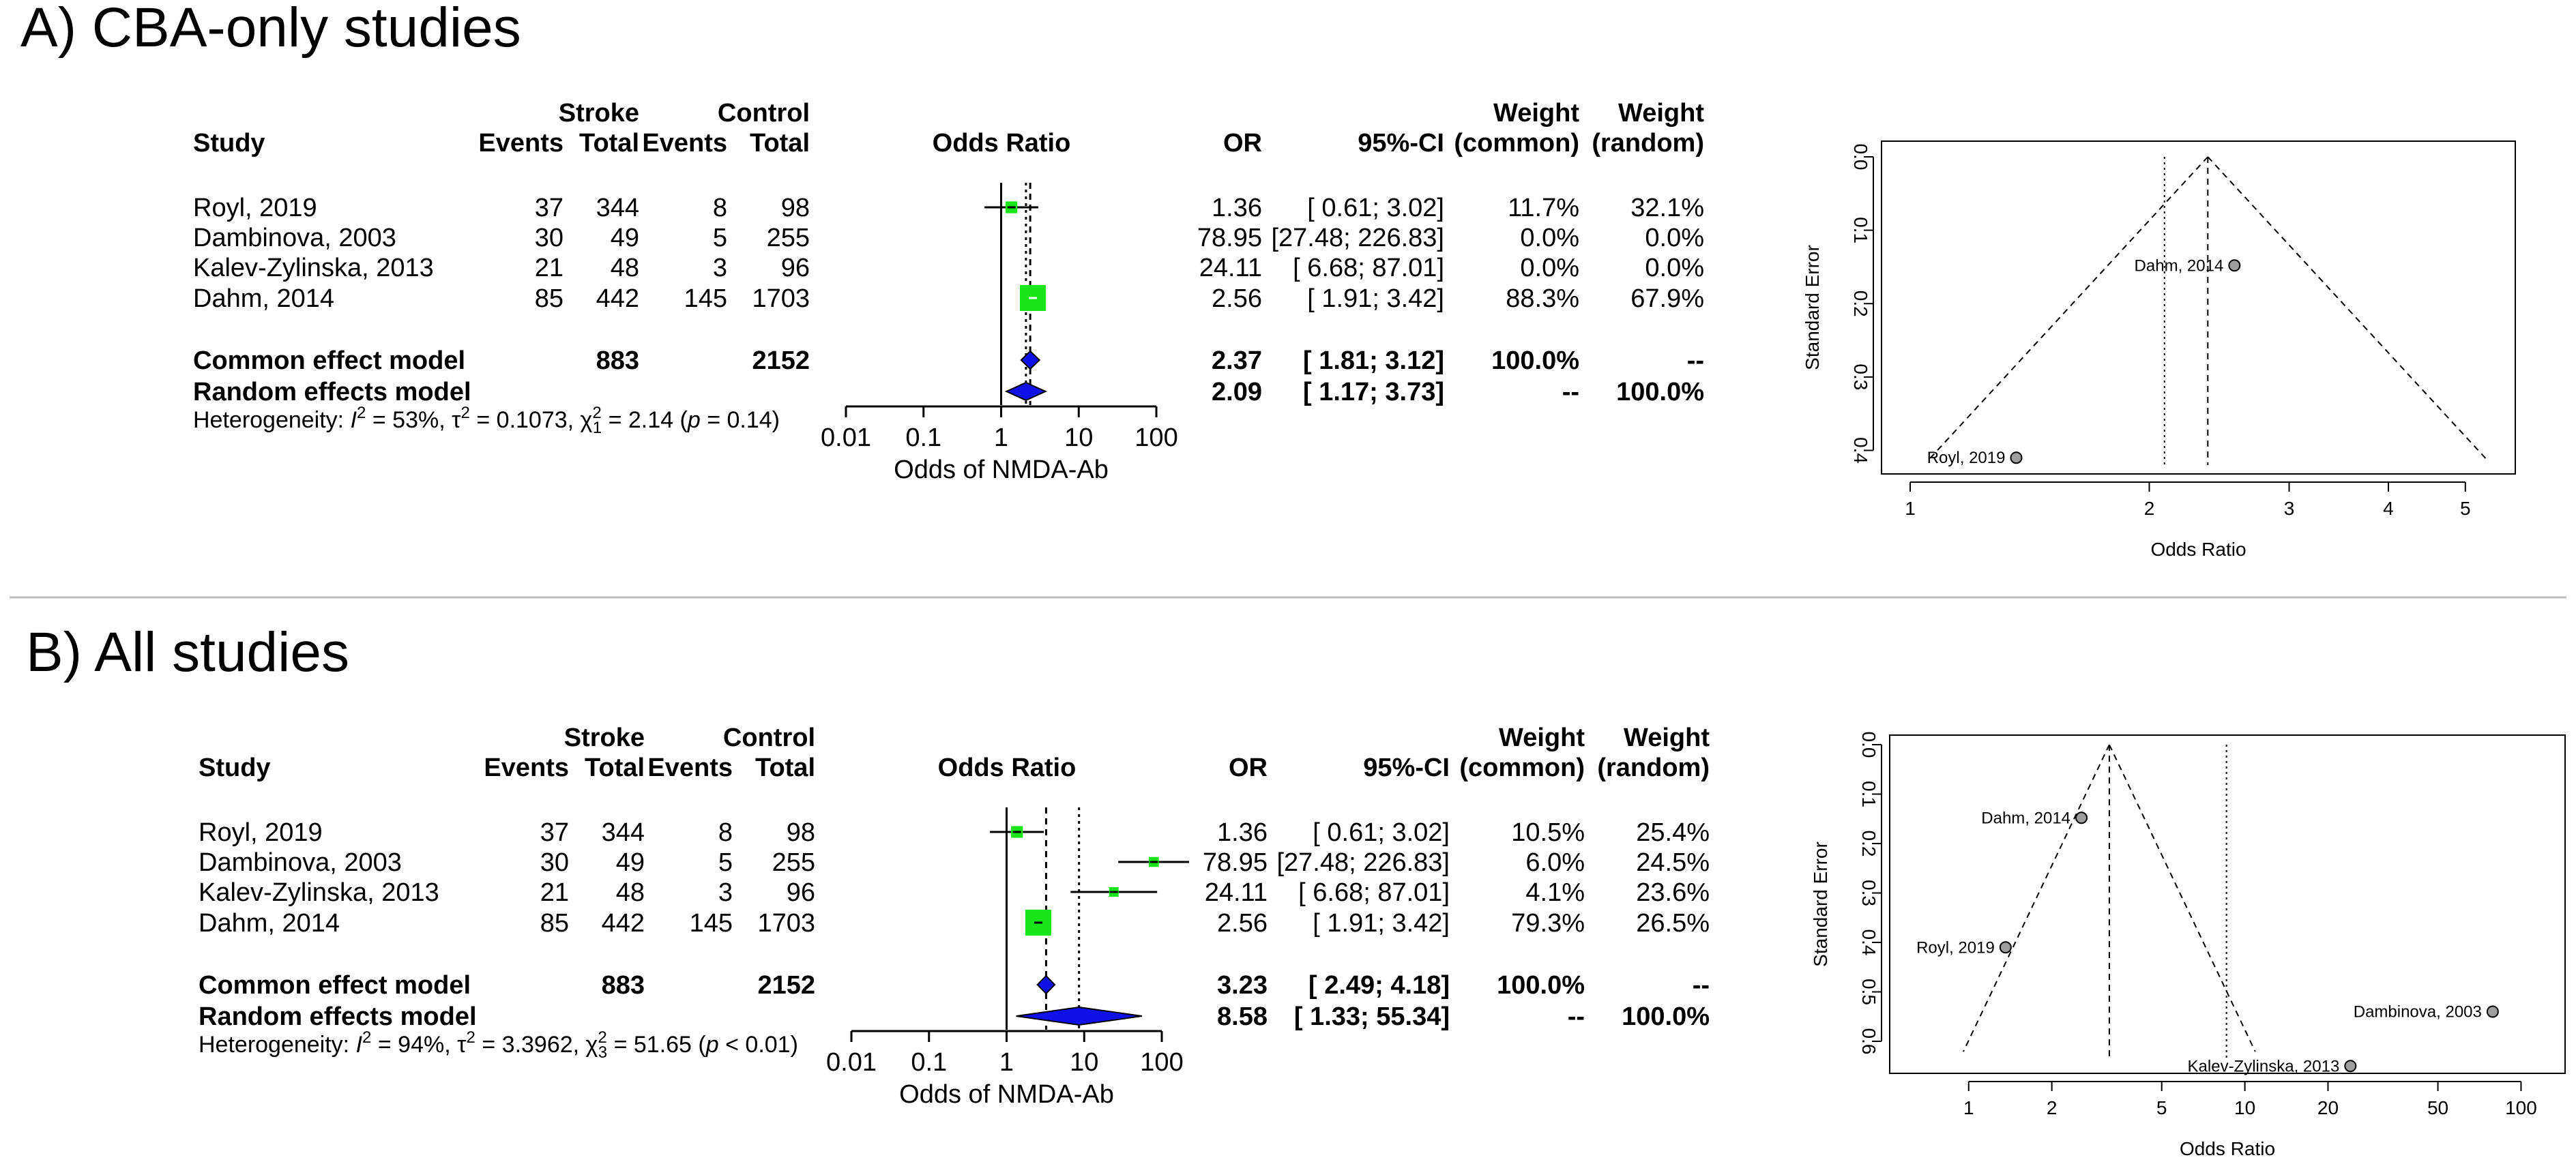 This screenshot has height=1162, width=2576. What do you see at coordinates (530, 1045) in the screenshot?
I see `heterogeneity-part: = 3.3962,` at bounding box center [530, 1045].